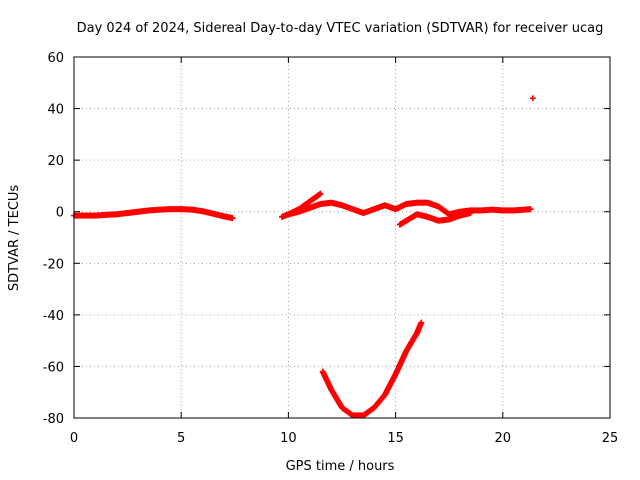 The width and height of the screenshot is (640, 480). What do you see at coordinates (288, 438) in the screenshot?
I see `x-tick-label: 10` at bounding box center [288, 438].